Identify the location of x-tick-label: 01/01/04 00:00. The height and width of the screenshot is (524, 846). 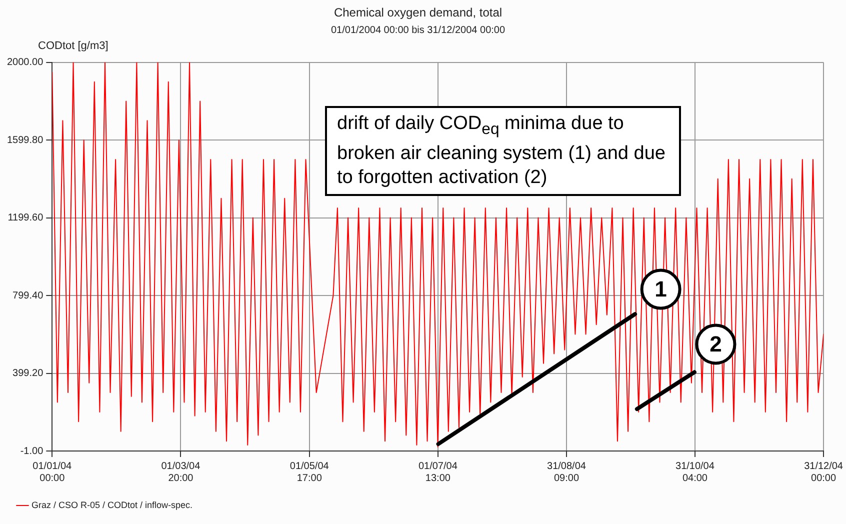
(52, 472).